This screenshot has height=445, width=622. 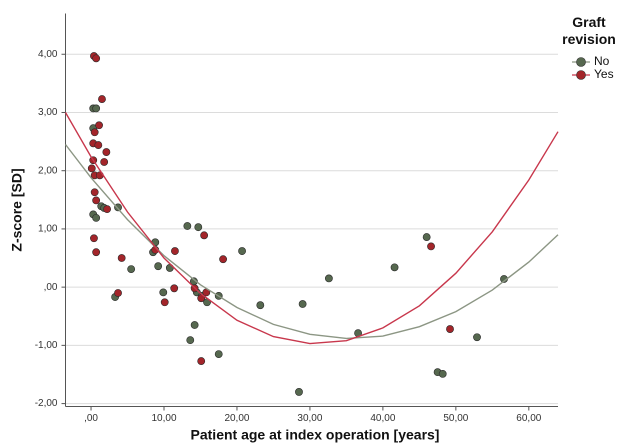 I want to click on x-tick-label: 20,00, so click(x=236, y=418).